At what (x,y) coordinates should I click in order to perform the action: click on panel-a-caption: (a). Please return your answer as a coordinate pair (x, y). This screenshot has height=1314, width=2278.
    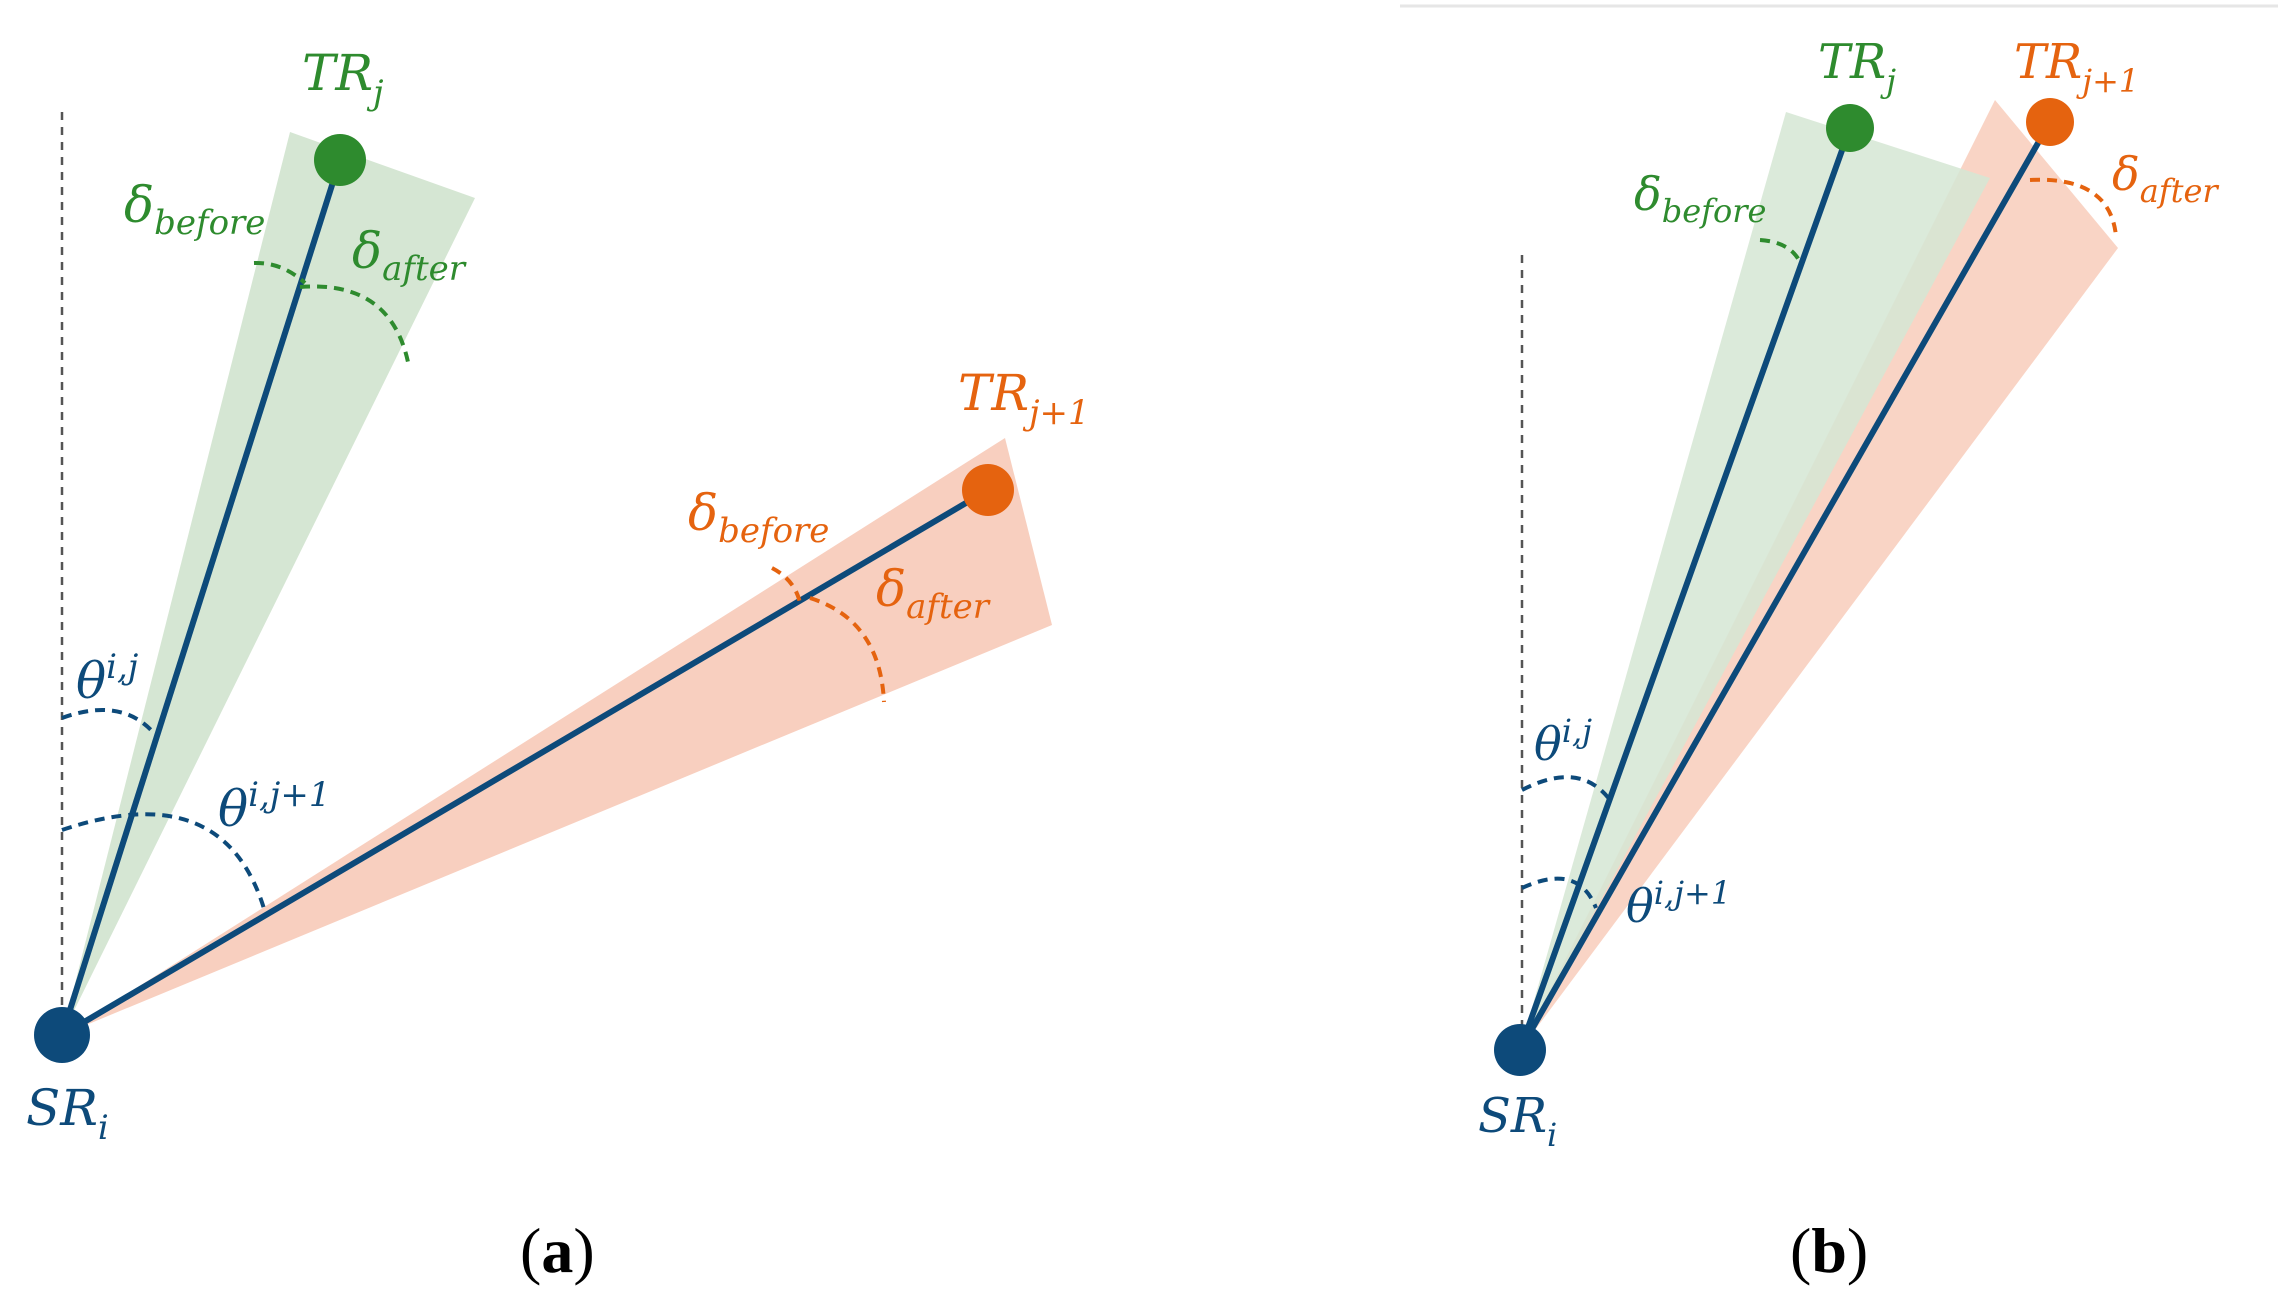
    Looking at the image, I should click on (557, 1250).